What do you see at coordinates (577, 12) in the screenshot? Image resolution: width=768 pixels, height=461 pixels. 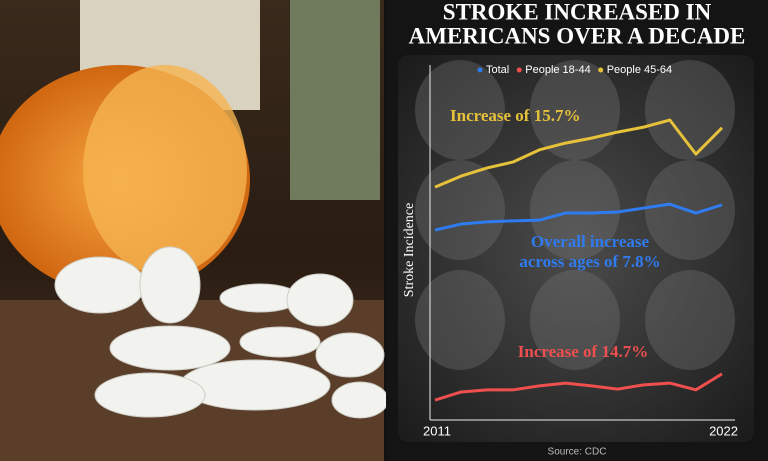 I see `chart-title: STROKE INCREASED IN` at bounding box center [577, 12].